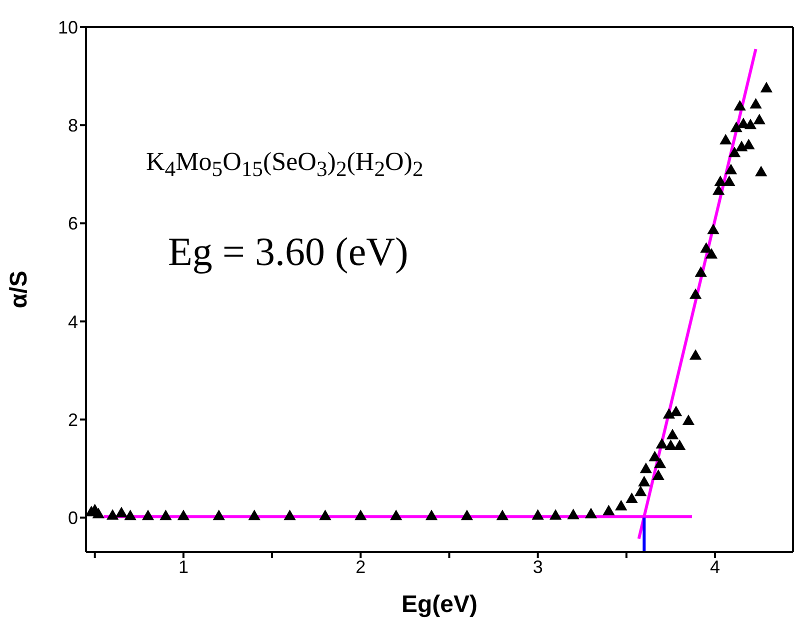 This screenshot has height=630, width=800. What do you see at coordinates (19, 289) in the screenshot?
I see `y-axis-title: α/S` at bounding box center [19, 289].